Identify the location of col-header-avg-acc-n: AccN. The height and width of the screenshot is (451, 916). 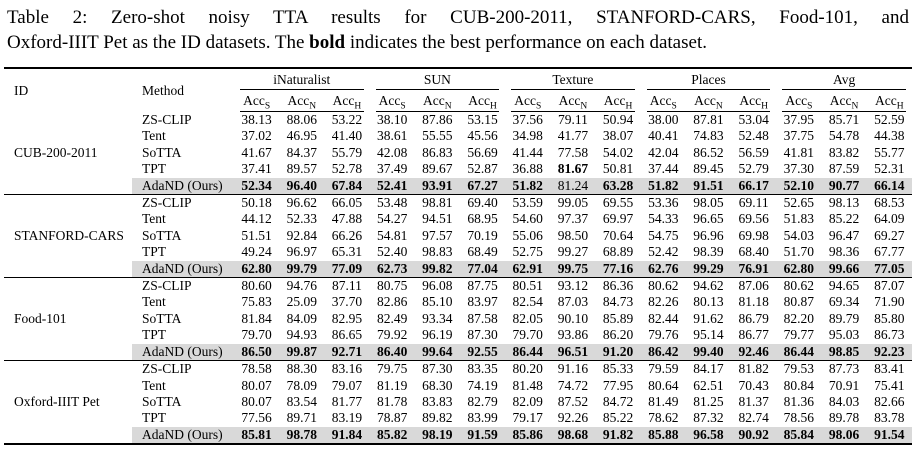
(844, 101).